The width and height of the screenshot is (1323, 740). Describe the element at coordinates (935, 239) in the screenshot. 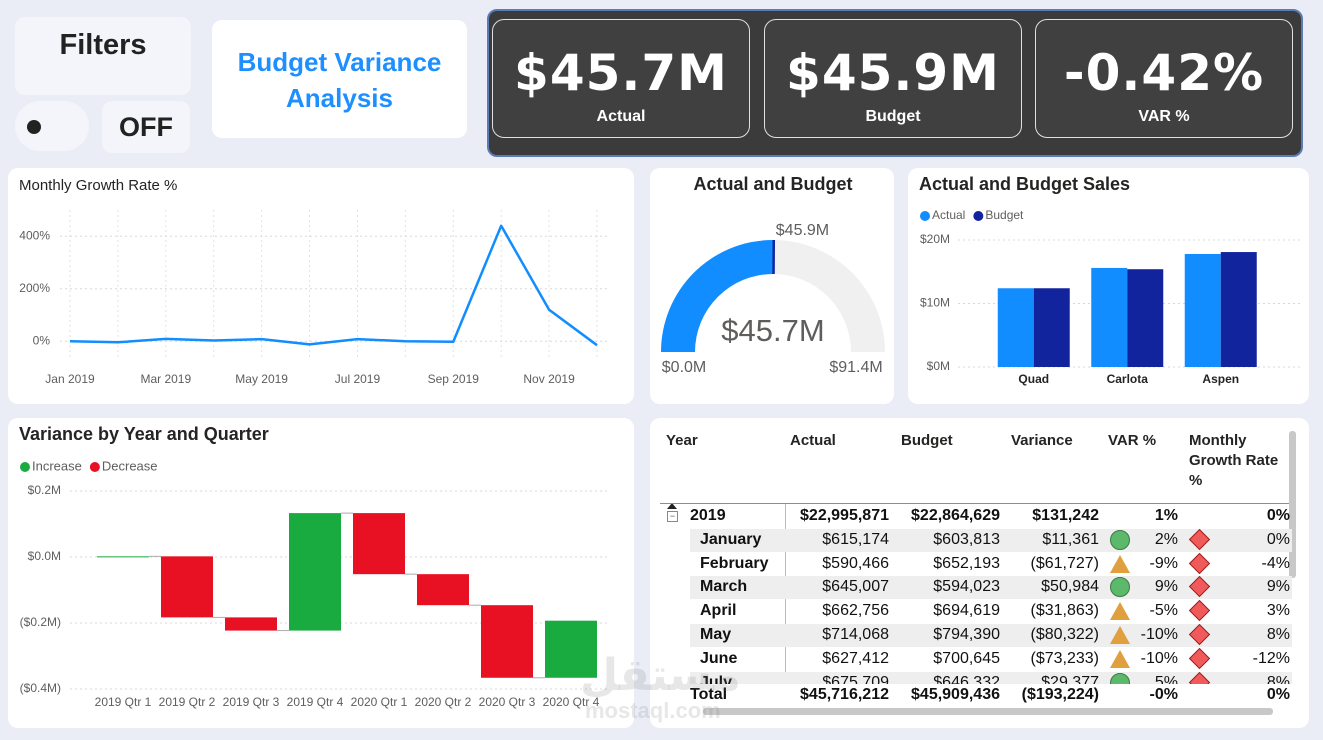

I see `y-tick-label: $20M` at that location.